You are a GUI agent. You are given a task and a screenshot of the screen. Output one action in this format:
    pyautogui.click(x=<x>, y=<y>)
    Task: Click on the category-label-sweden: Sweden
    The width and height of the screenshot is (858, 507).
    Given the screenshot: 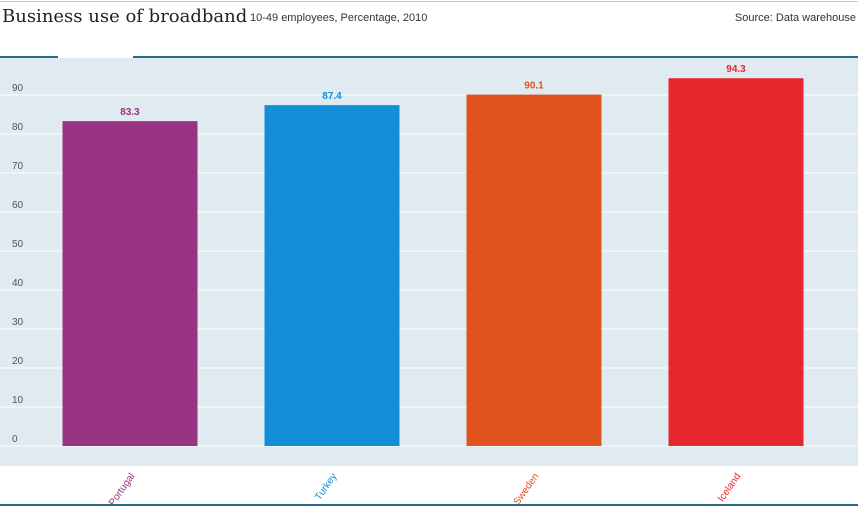 What is the action you would take?
    pyautogui.click(x=527, y=487)
    